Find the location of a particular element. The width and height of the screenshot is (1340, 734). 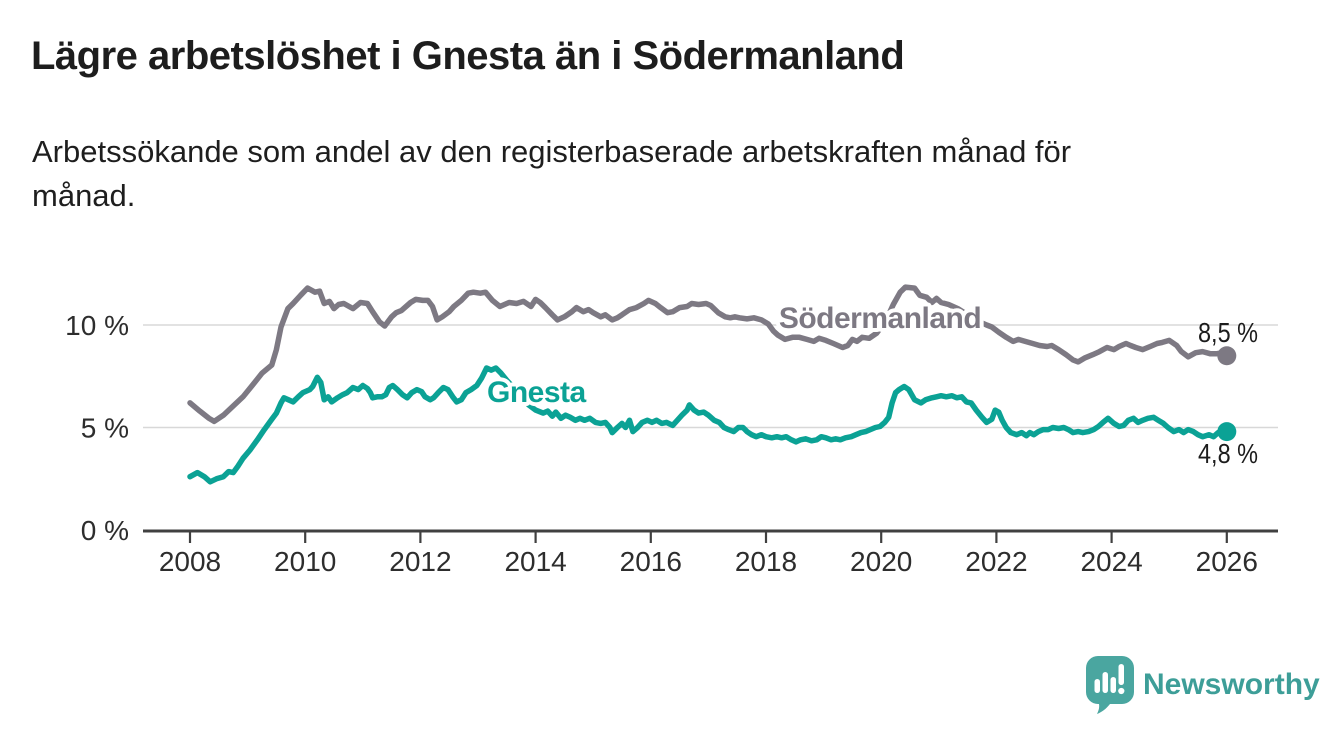

x-tick-label: 2016 is located at coordinates (651, 561).